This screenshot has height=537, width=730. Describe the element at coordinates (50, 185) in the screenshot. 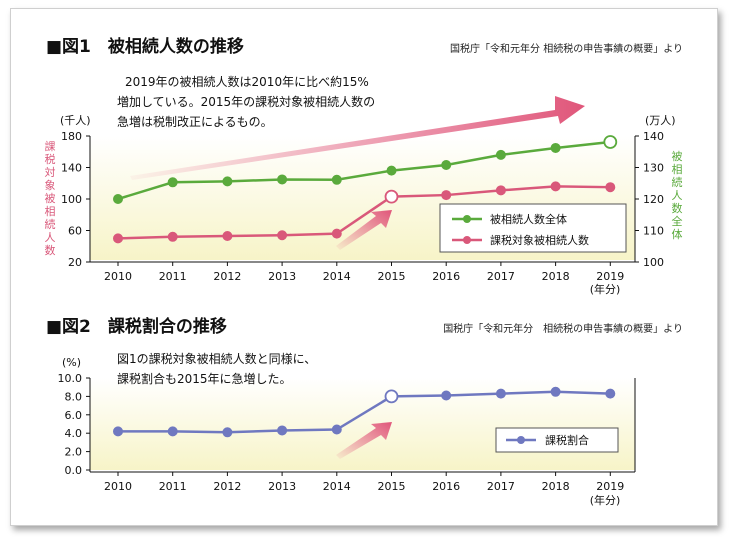

I see `axis-label-char: 象` at that location.